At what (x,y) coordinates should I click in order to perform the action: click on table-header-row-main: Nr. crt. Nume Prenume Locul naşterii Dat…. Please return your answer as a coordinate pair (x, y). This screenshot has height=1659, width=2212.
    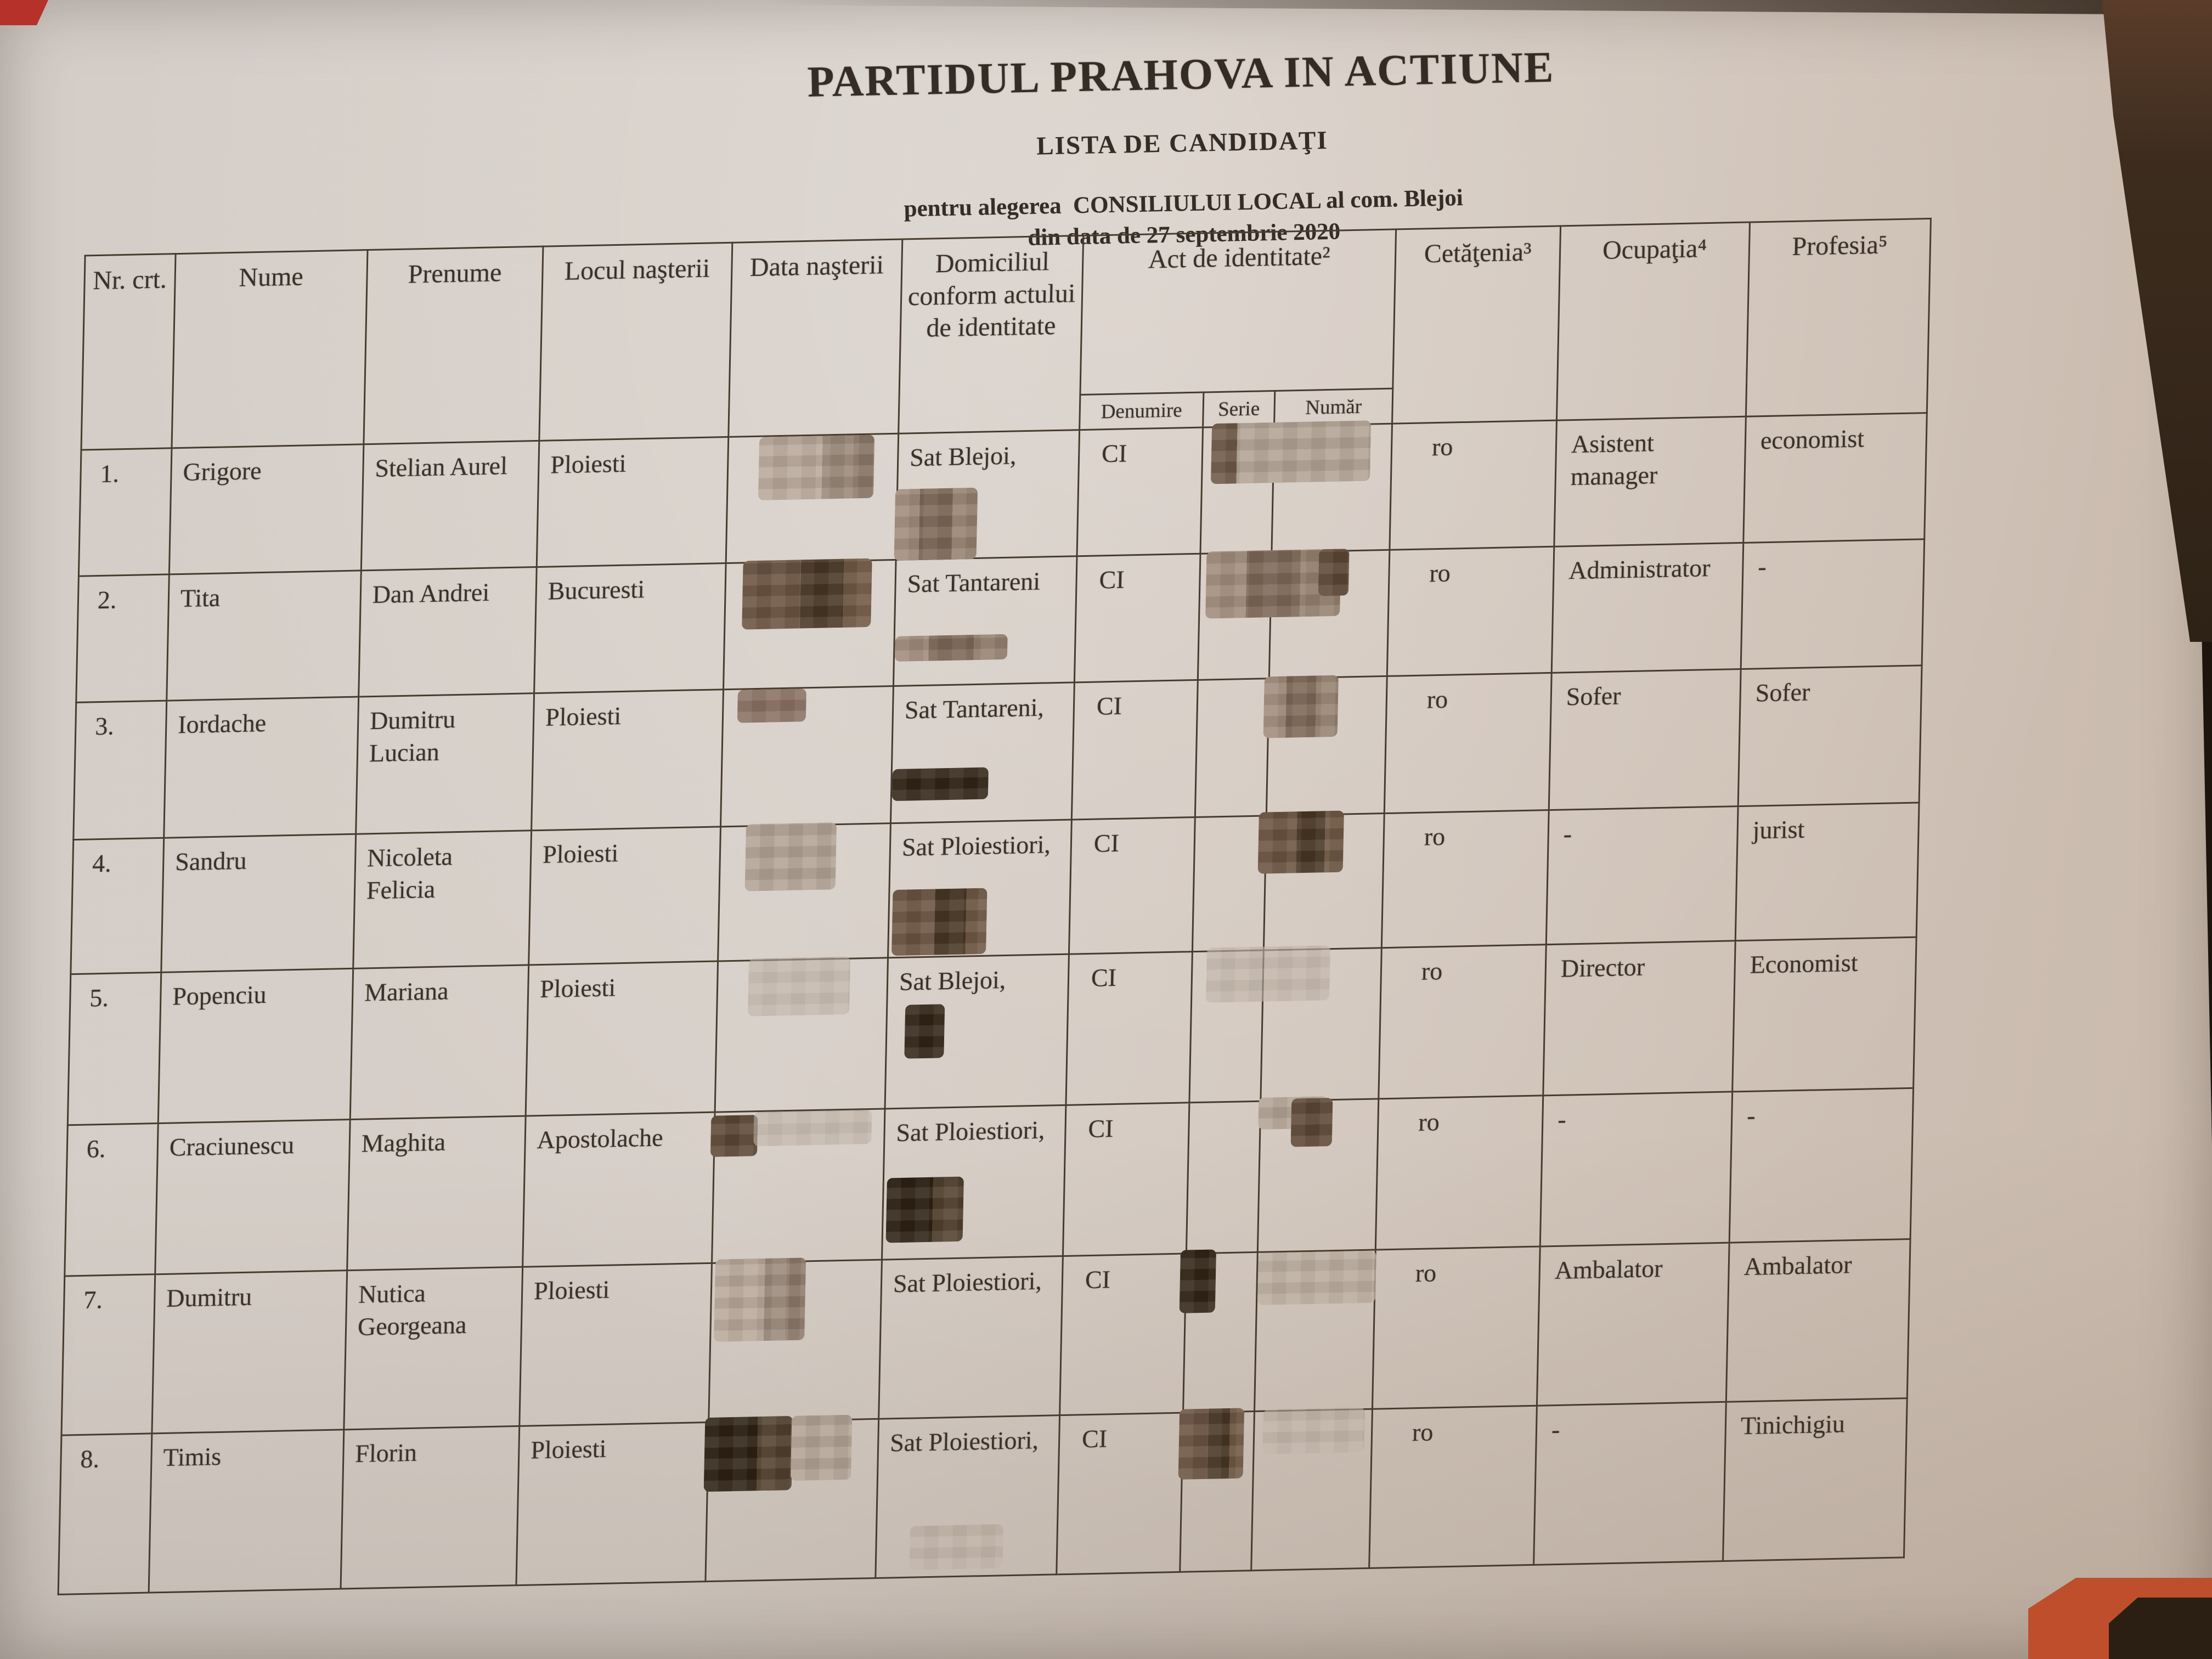
    Looking at the image, I should click on (1006, 334).